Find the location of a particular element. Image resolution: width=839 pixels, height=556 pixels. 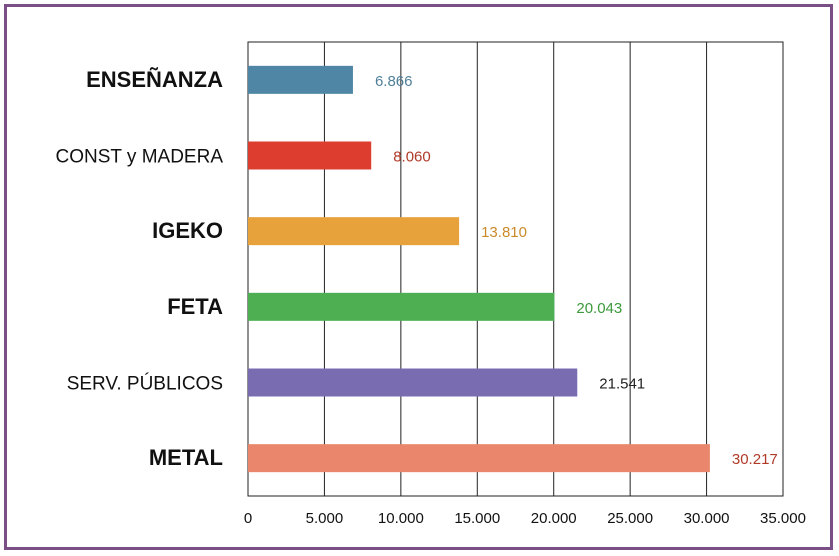

value-label: 21.541 is located at coordinates (622, 384).